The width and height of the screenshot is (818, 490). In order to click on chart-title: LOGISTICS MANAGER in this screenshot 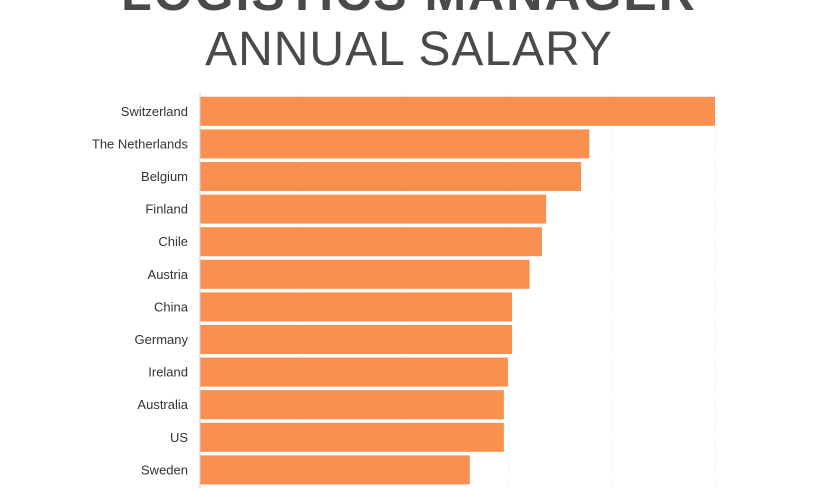, I will do `click(409, 8)`.